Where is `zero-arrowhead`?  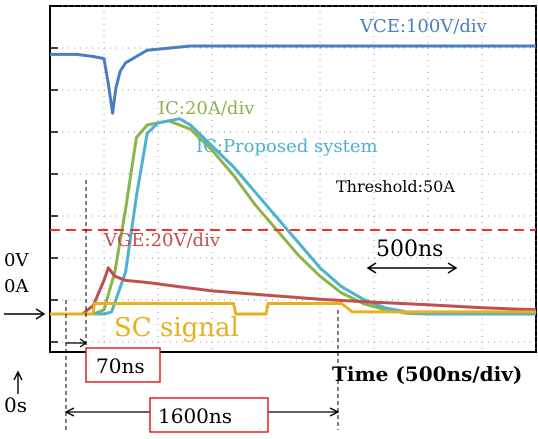 zero-arrowhead is located at coordinates (40, 314).